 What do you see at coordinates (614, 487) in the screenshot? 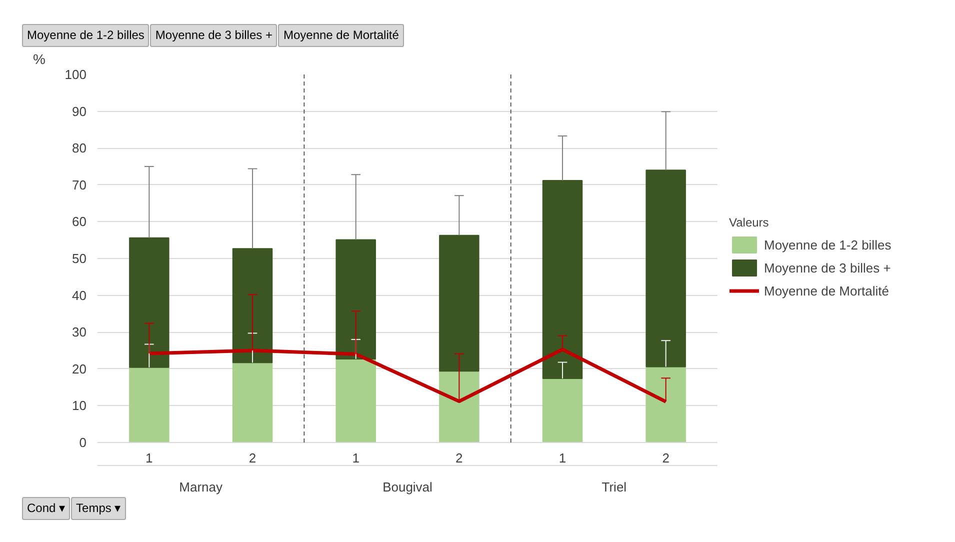
I see `text: Triel` at bounding box center [614, 487].